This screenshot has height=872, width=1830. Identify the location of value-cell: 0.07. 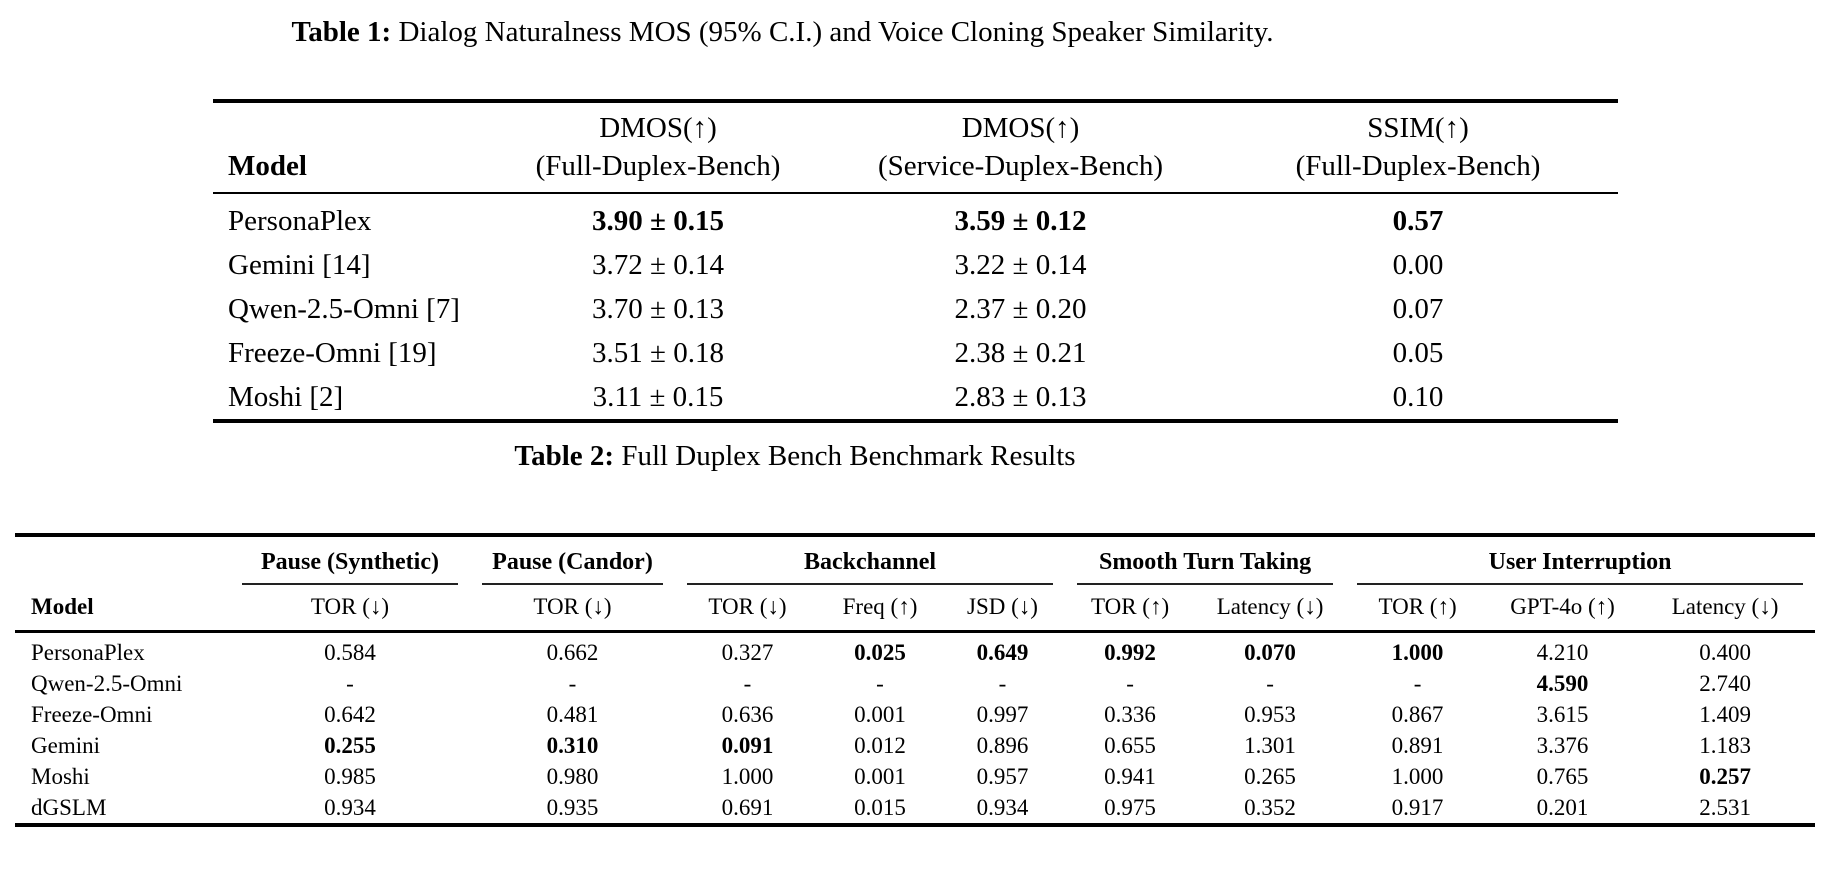
(1418, 309).